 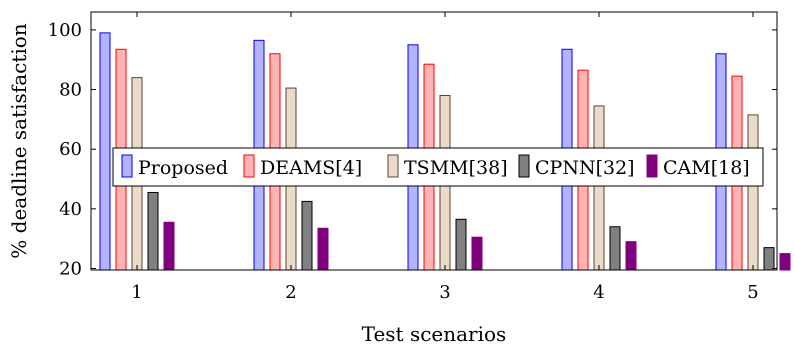 I want to click on x-tick-label: 5, so click(x=752, y=292).